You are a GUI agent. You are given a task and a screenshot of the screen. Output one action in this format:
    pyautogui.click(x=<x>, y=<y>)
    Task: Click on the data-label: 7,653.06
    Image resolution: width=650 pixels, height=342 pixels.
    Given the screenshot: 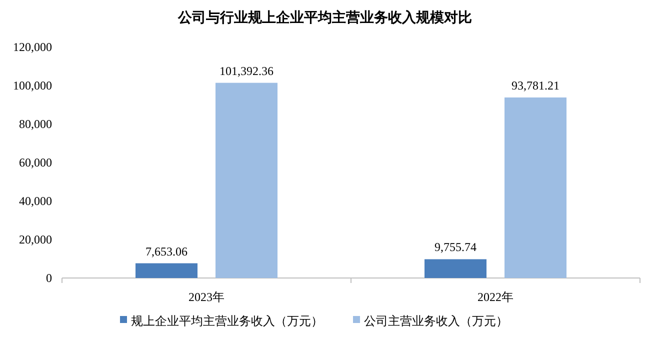 What is the action you would take?
    pyautogui.click(x=167, y=251)
    